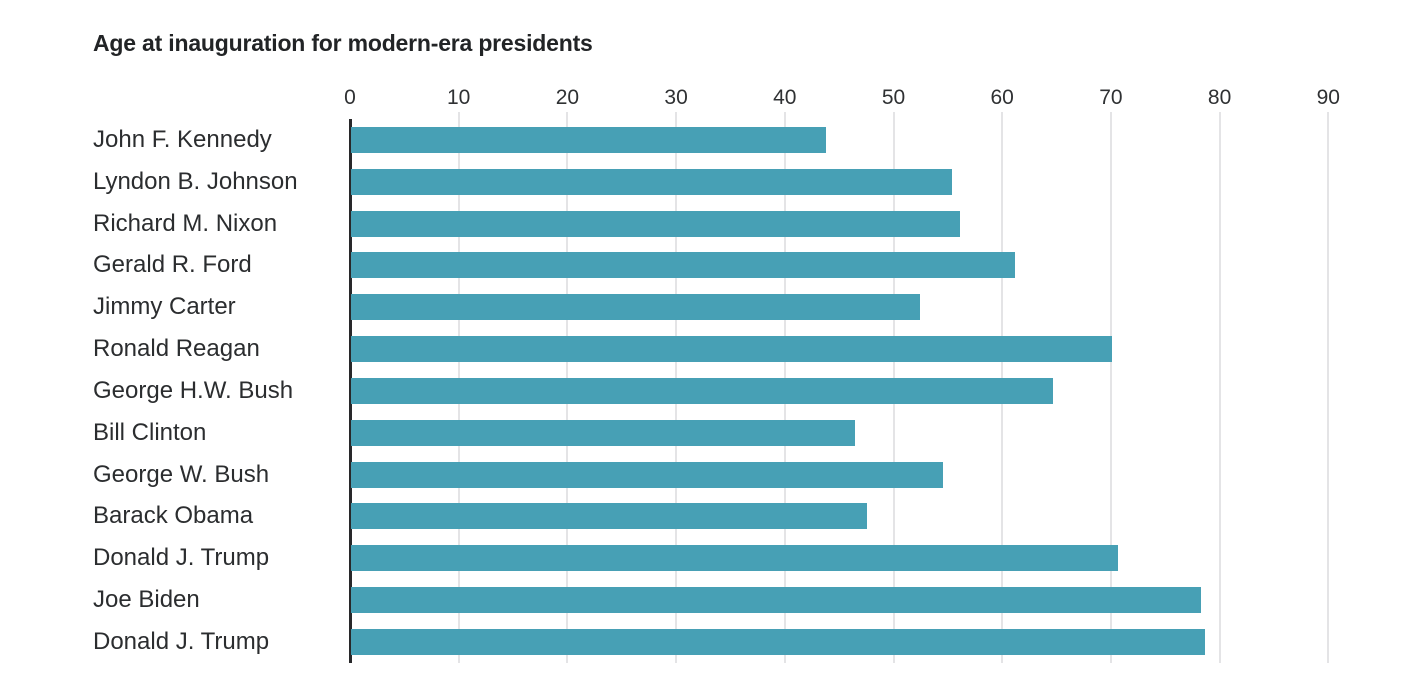 This screenshot has height=692, width=1412. What do you see at coordinates (173, 516) in the screenshot?
I see `category-label: Barack Obama` at bounding box center [173, 516].